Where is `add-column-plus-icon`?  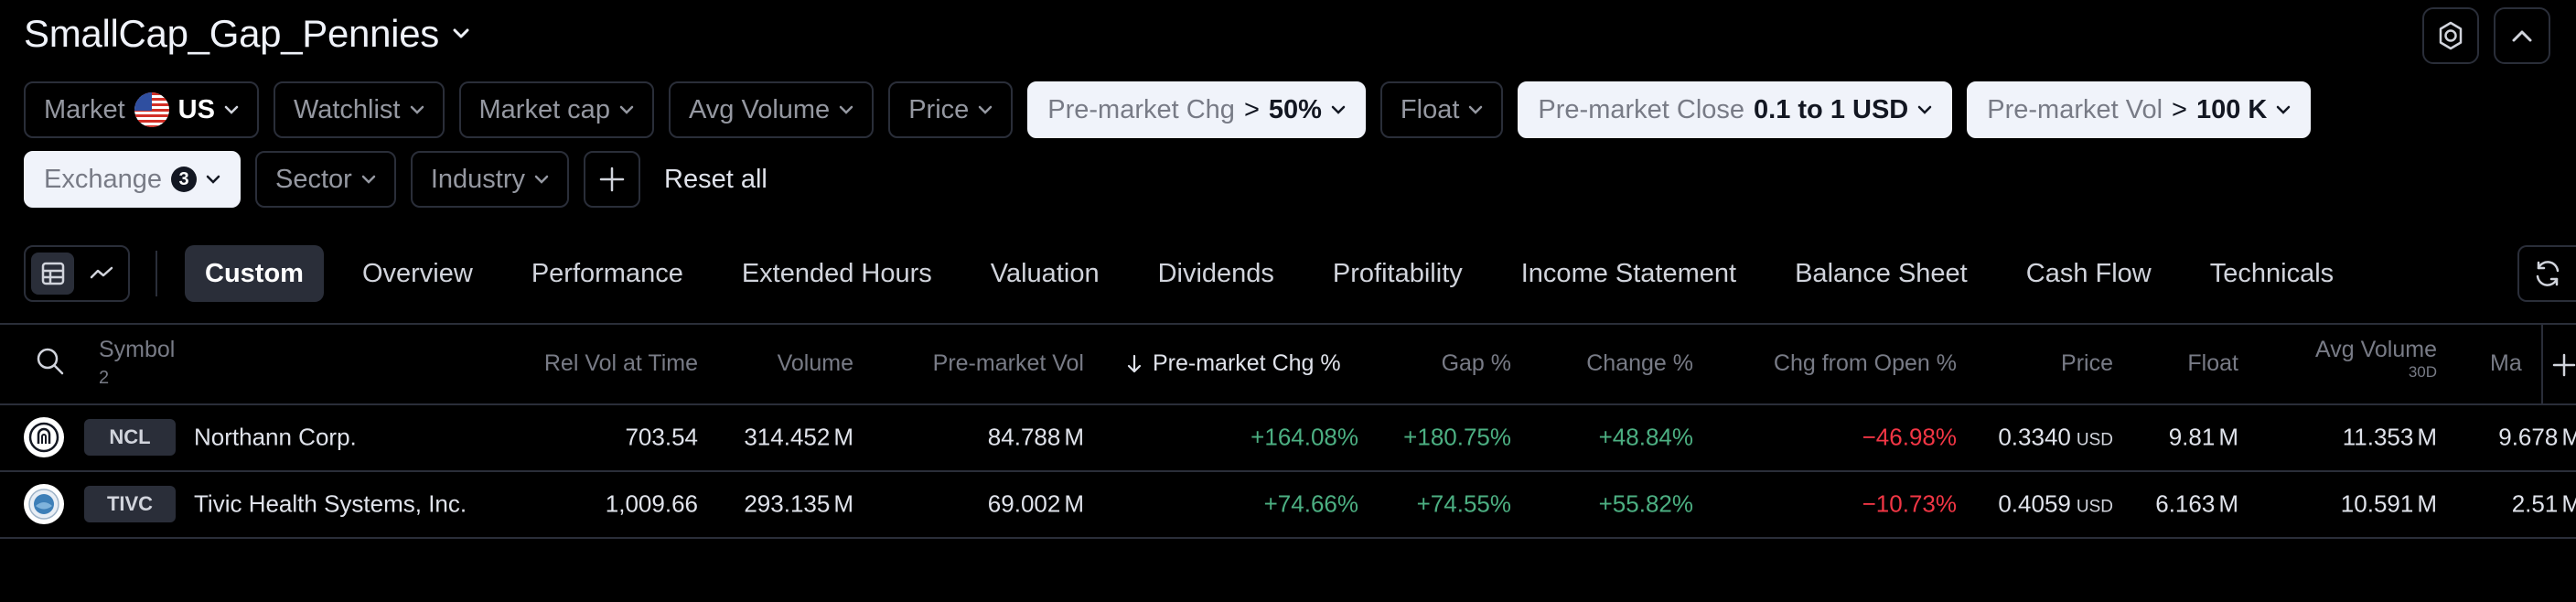
add-column-plus-icon is located at coordinates (2564, 365).